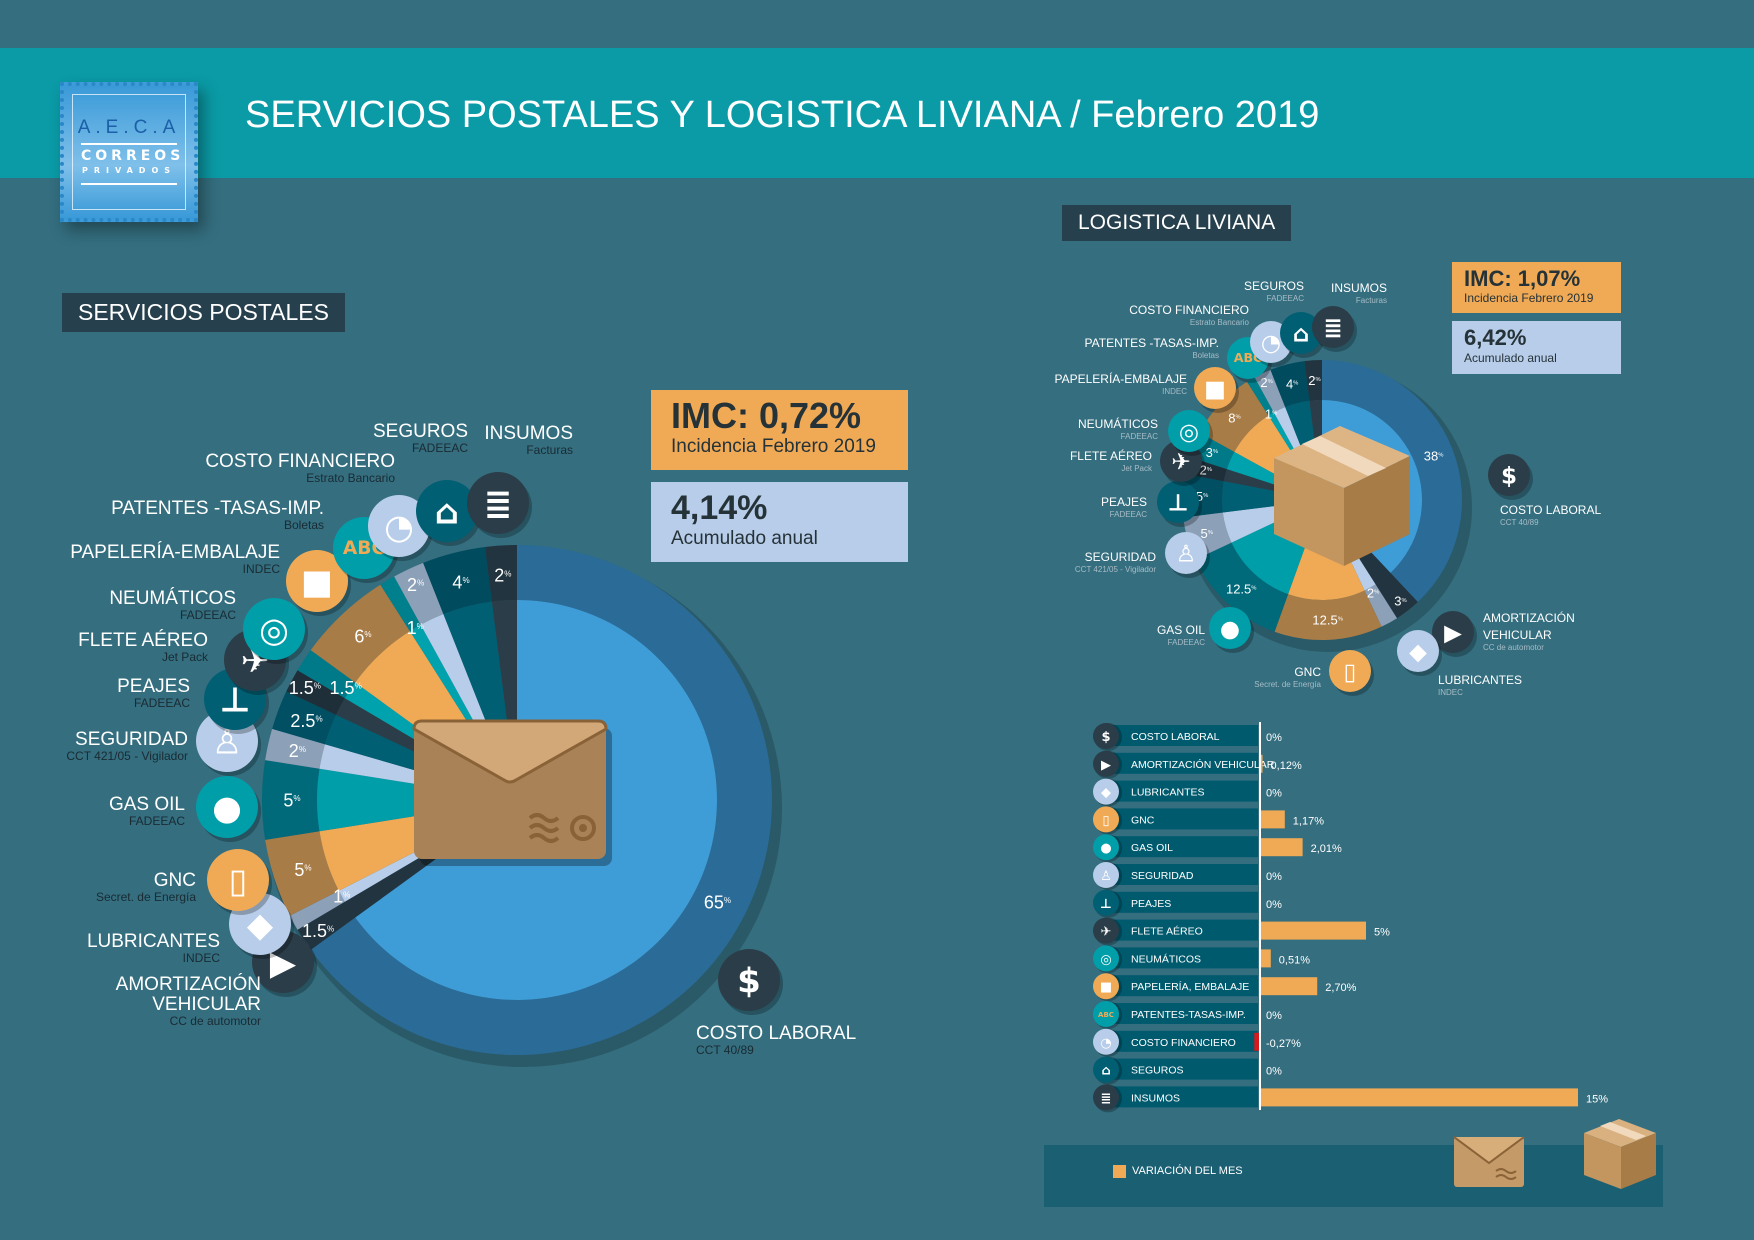 This screenshot has height=1240, width=1754. I want to click on pie-slice-costo-laboral, so click(1392, 481).